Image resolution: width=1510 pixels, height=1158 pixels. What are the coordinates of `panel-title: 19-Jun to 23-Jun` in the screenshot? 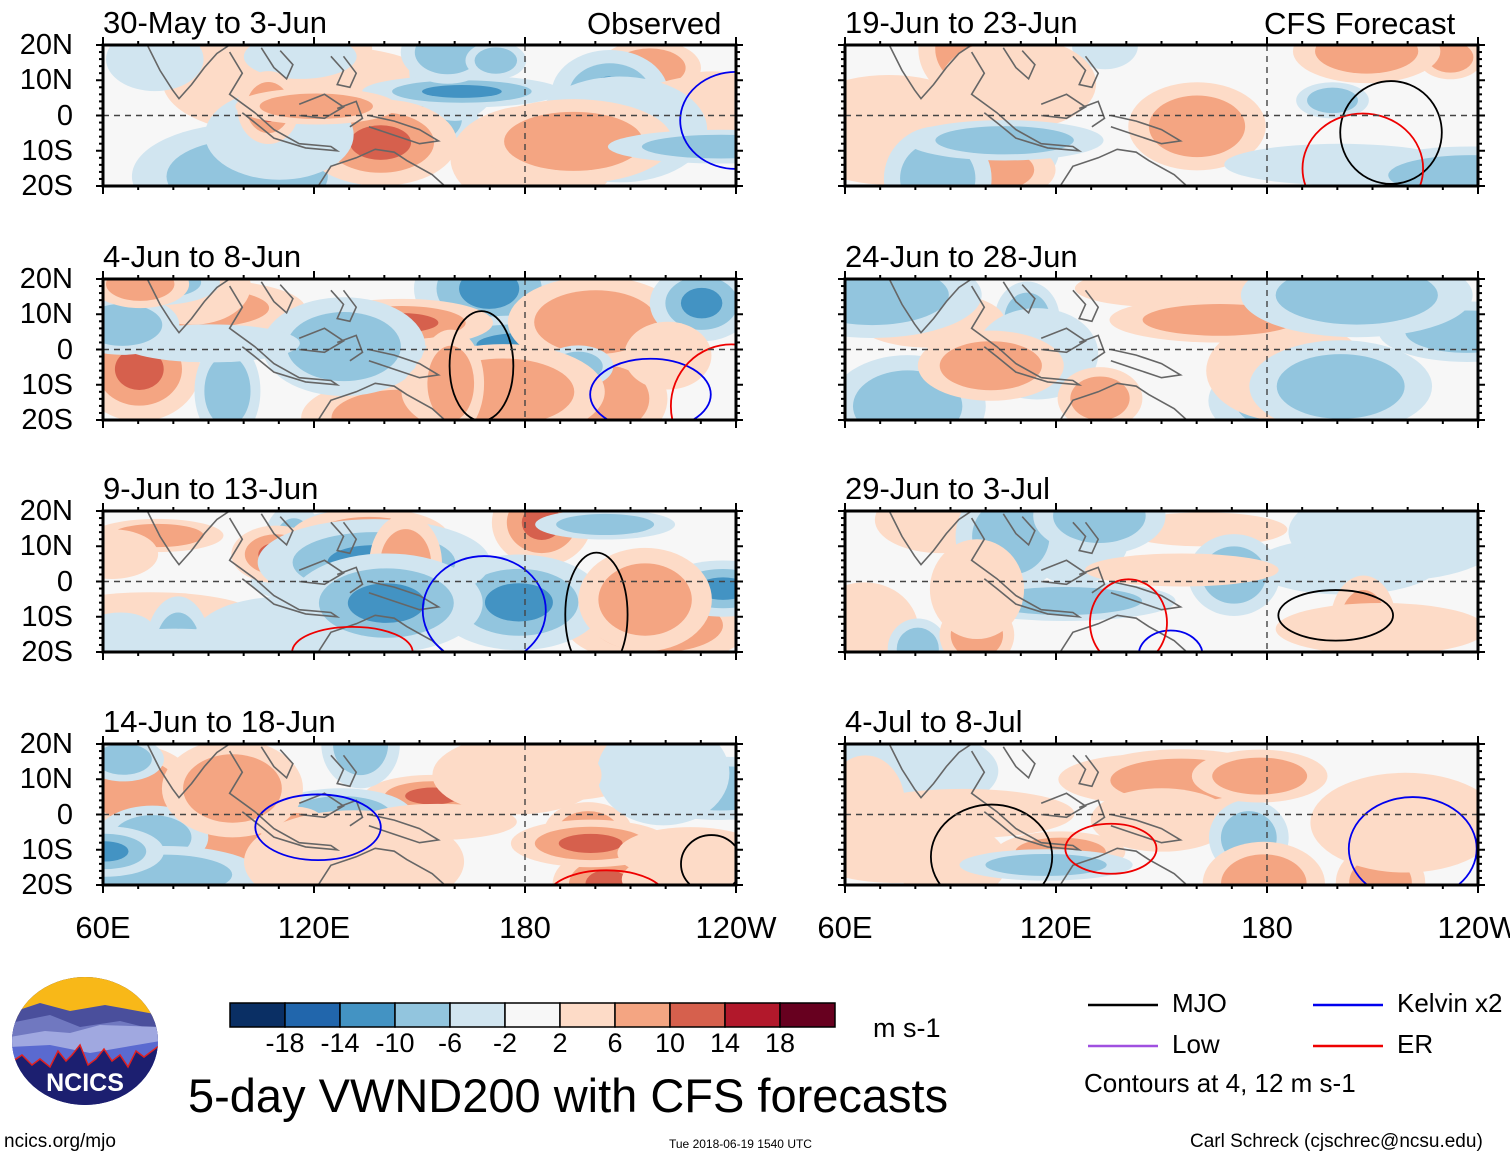 It's located at (961, 22).